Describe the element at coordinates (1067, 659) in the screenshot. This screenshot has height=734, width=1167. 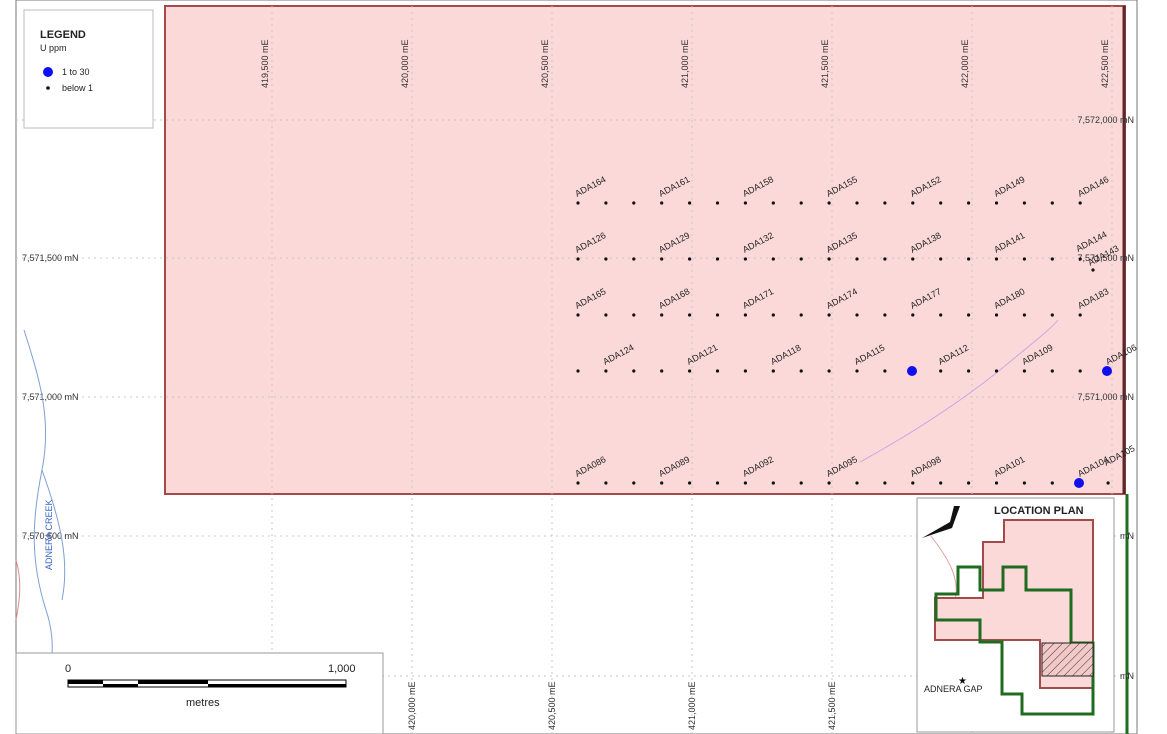
I see `location-study-area` at that location.